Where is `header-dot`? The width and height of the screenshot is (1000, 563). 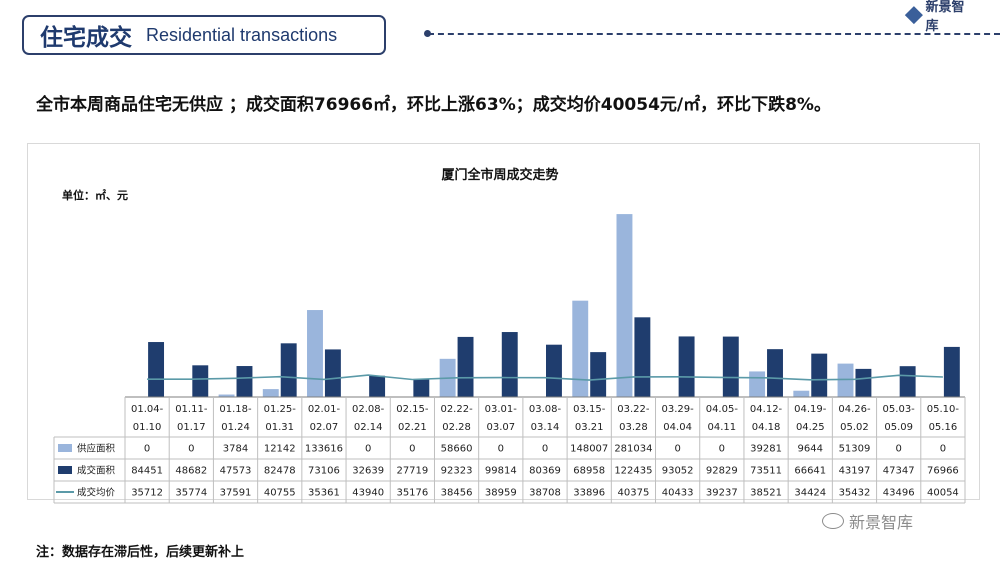
header-dot is located at coordinates (427, 33).